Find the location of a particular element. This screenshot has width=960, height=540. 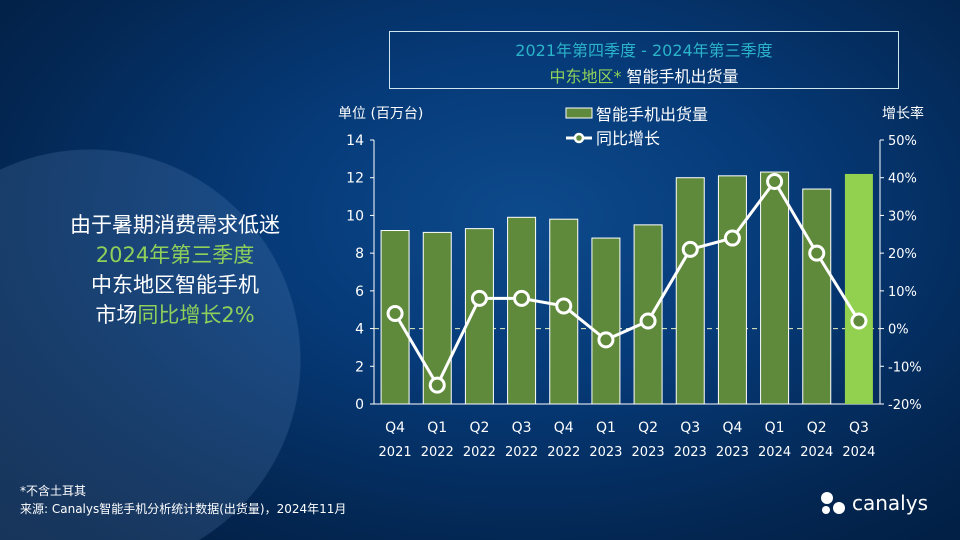

chart-title-box: 2021年第四季度 - 2024年第三季度 中东地区* 智能手机出货量 is located at coordinates (644, 60).